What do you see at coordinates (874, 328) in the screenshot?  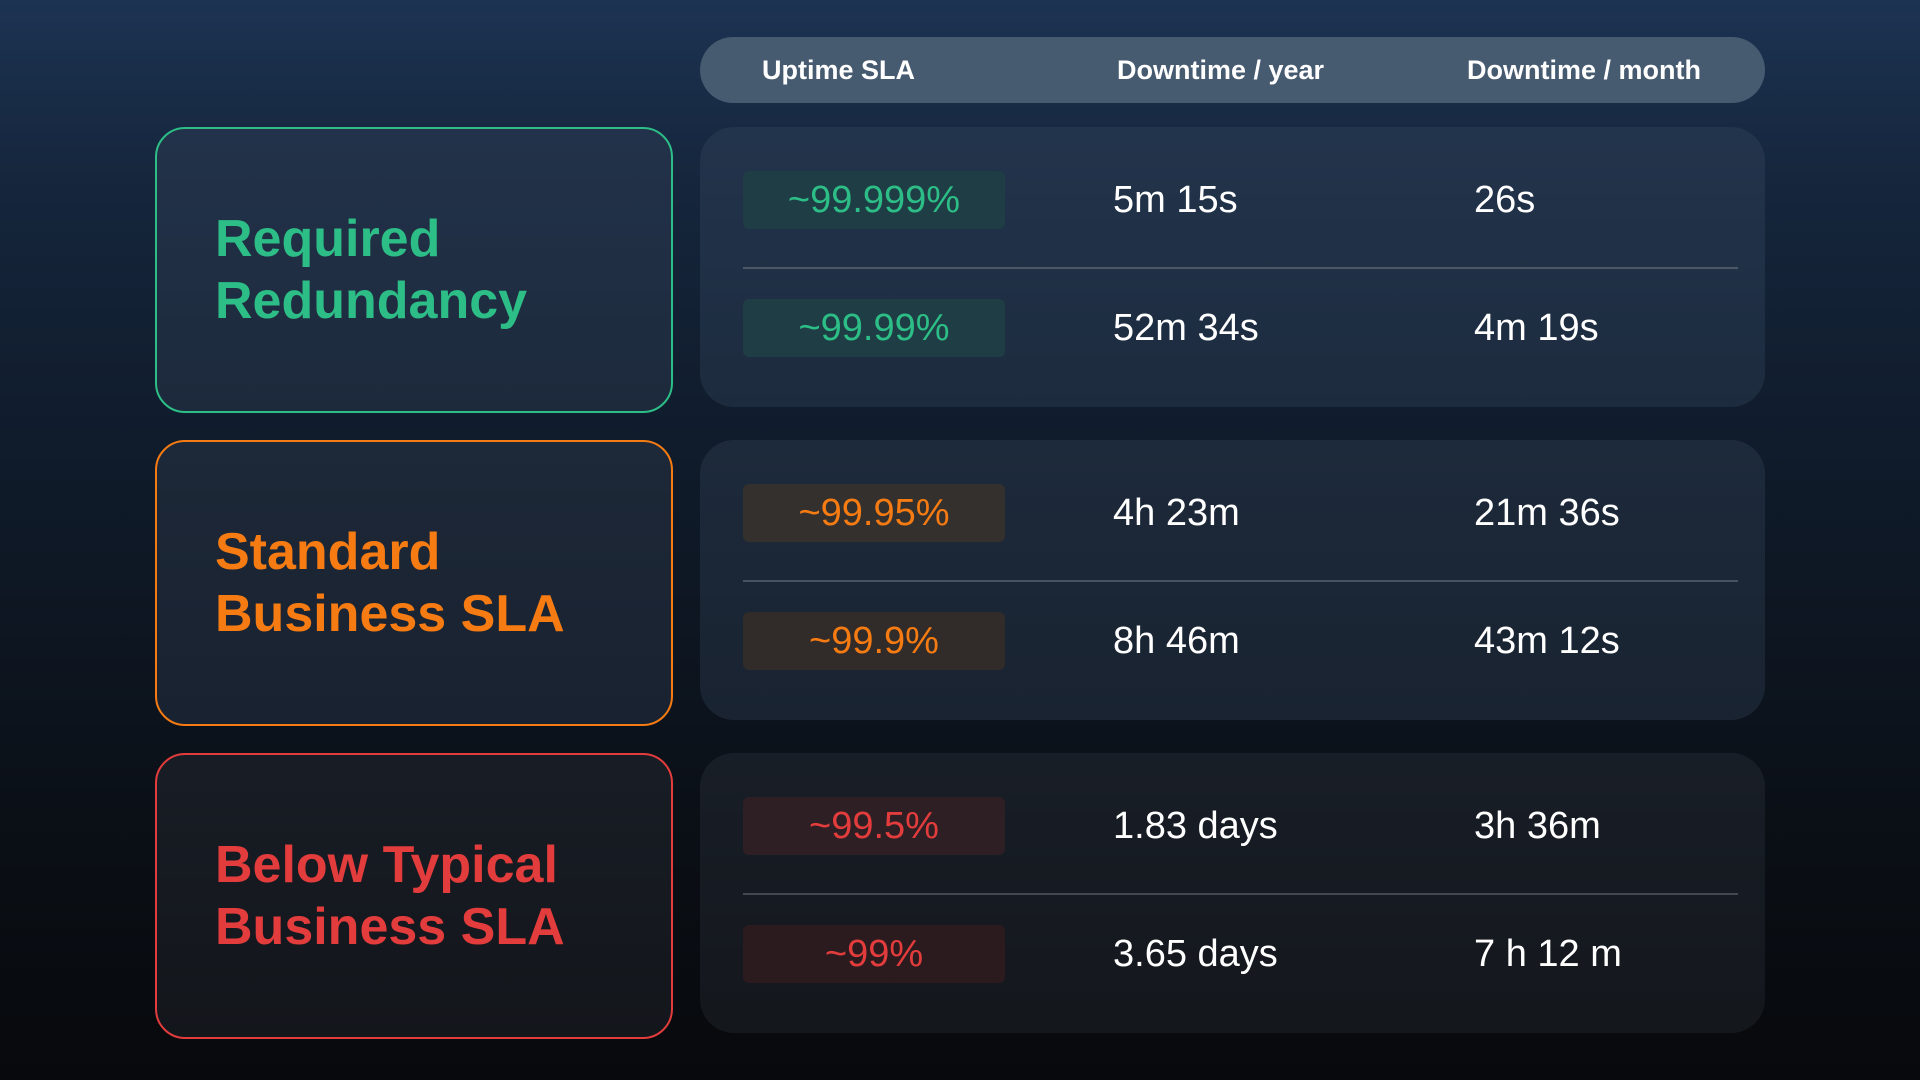 I see `sla-badge: ~99.99%` at bounding box center [874, 328].